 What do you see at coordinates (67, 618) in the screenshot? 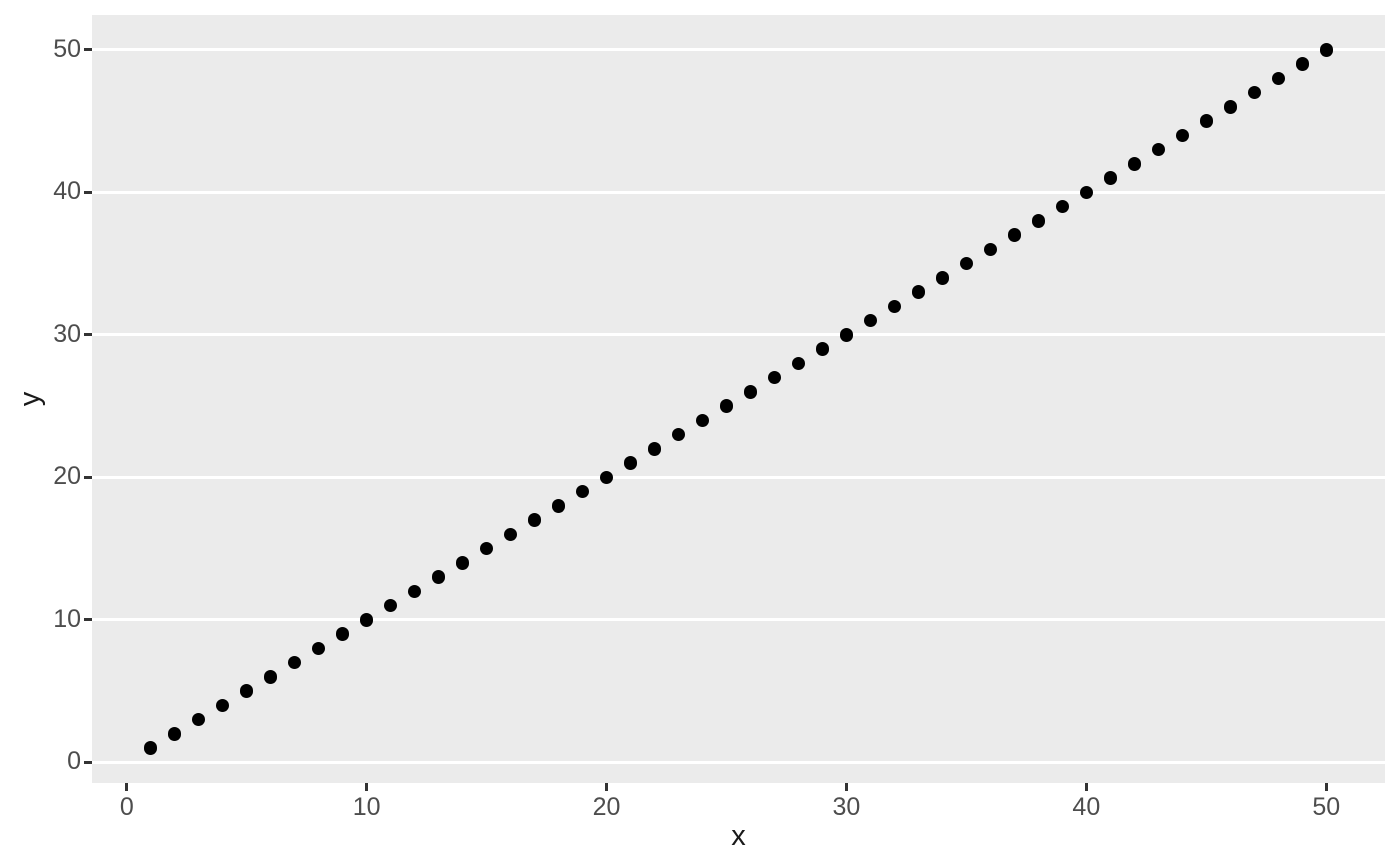
I see `y-tick-label: 10` at bounding box center [67, 618].